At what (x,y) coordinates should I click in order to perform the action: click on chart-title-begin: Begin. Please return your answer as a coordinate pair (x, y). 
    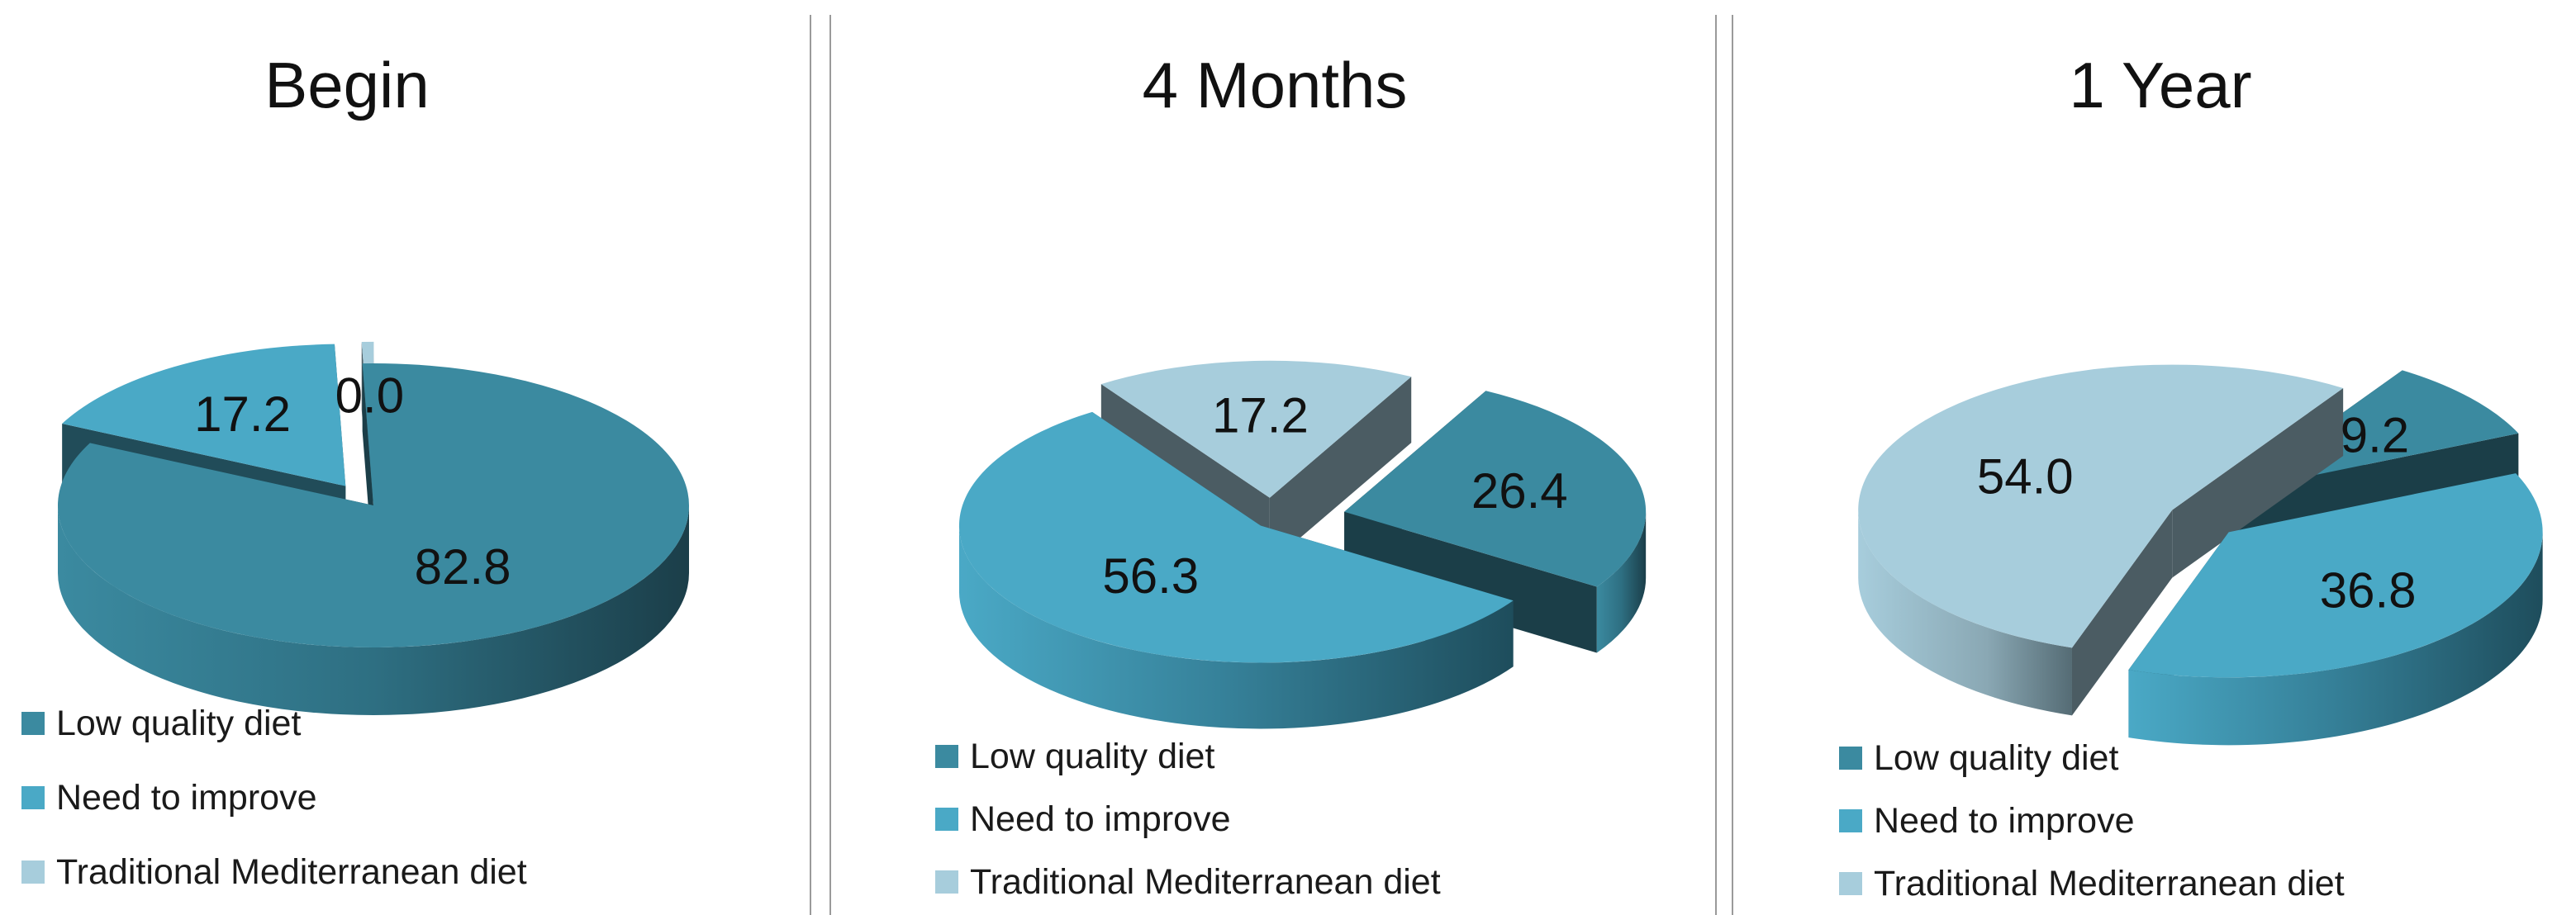
    Looking at the image, I should click on (347, 85).